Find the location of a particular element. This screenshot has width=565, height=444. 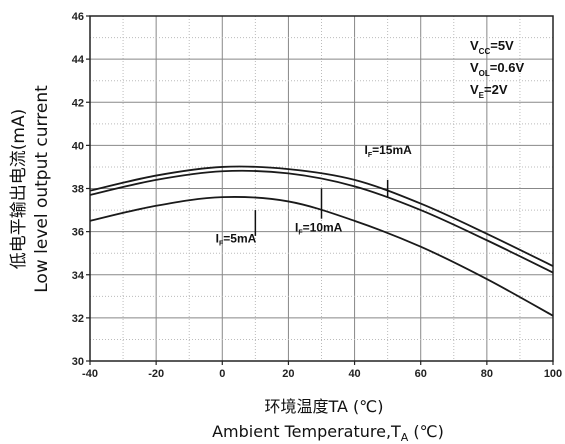

y-tick-label: 40 is located at coordinates (78, 146).